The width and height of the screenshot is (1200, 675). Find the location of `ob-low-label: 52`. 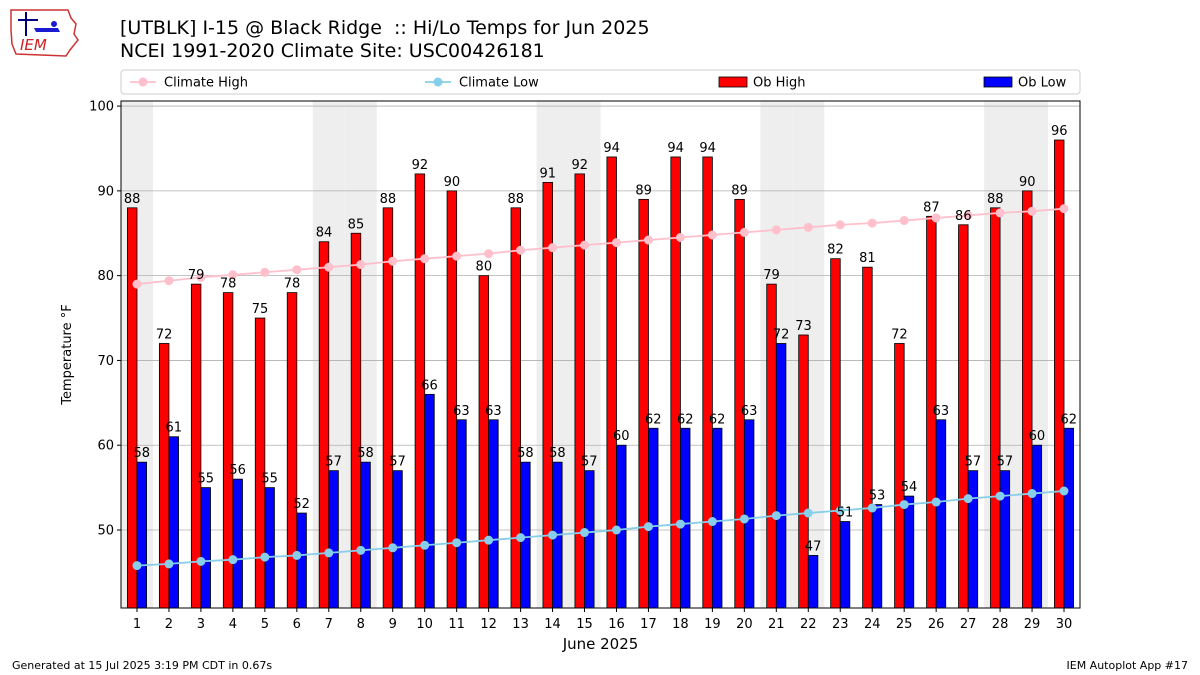

ob-low-label: 52 is located at coordinates (301, 504).